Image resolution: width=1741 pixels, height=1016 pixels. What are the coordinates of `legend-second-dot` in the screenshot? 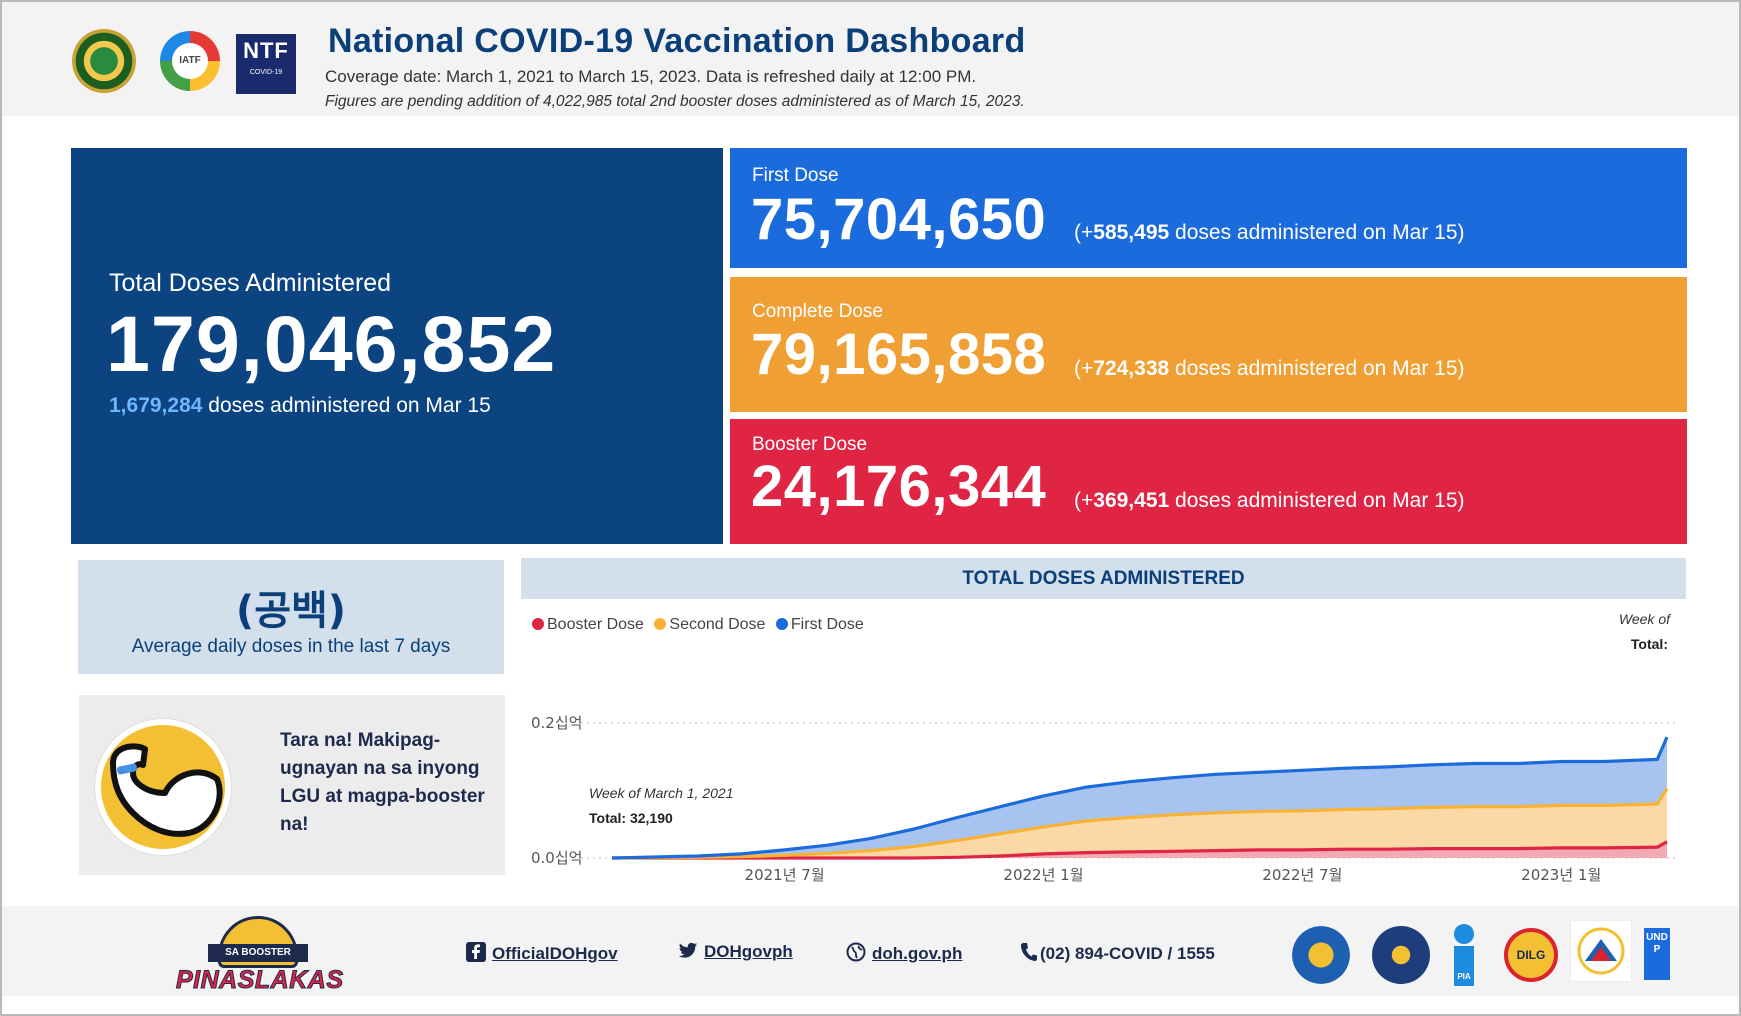 It's located at (660, 624).